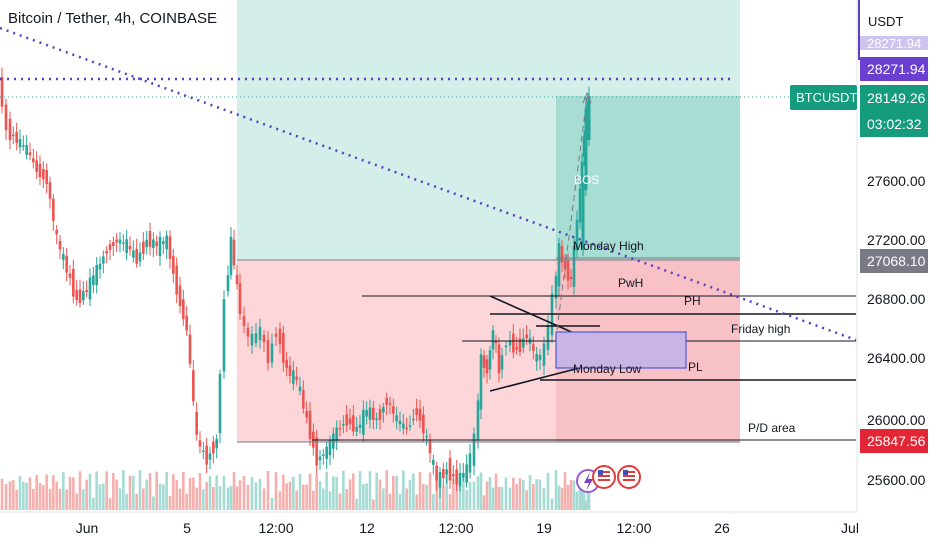 The width and height of the screenshot is (932, 550). I want to click on bos-arrow, so click(587, 97).